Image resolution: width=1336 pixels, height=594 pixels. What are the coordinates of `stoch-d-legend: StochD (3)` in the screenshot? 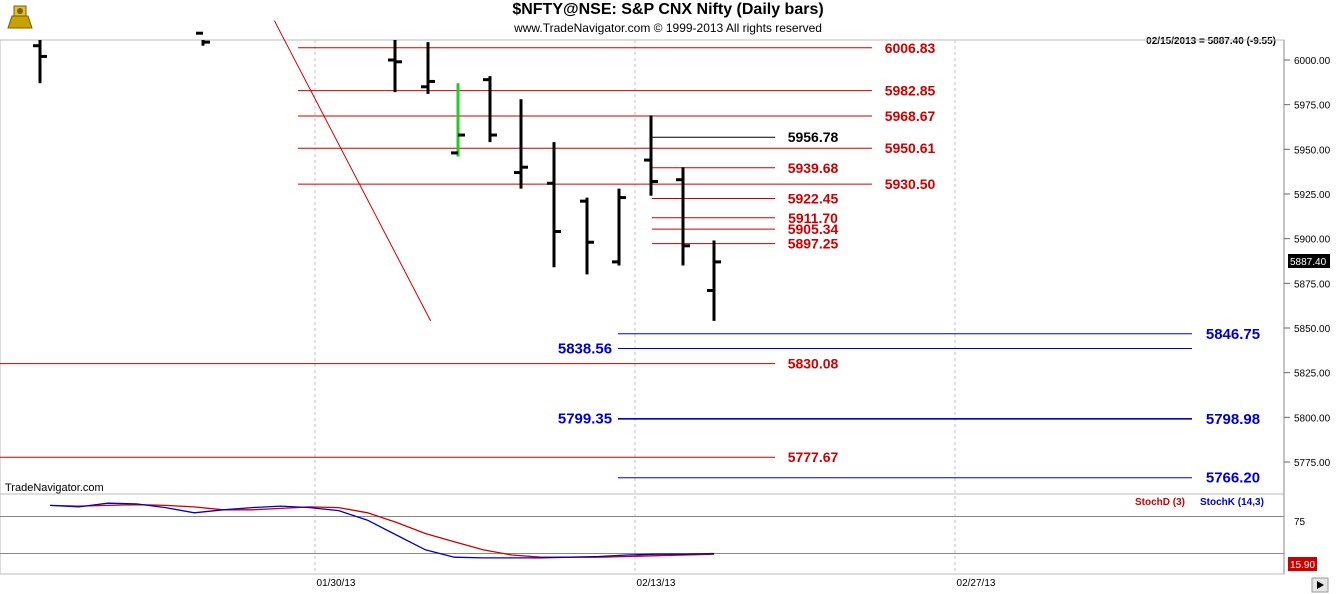 It's located at (1160, 502).